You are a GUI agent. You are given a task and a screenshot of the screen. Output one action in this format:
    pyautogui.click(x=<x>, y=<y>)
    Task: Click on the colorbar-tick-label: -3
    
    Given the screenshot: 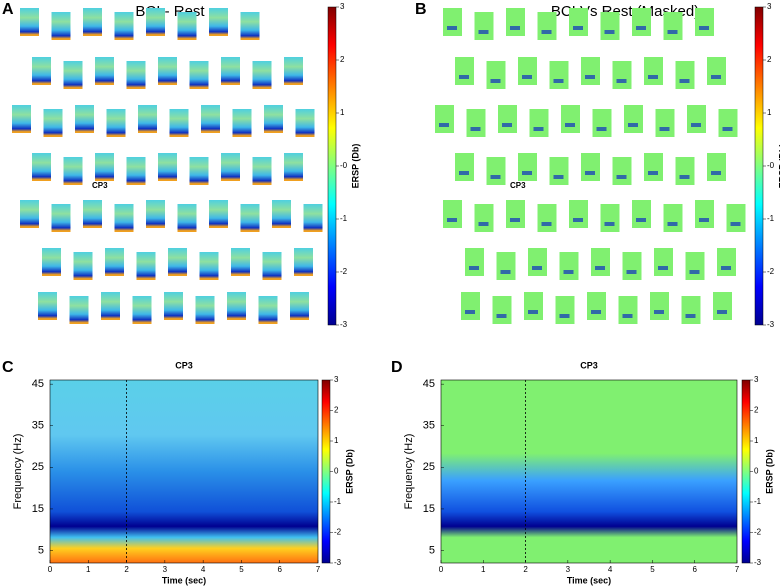 What is the action you would take?
    pyautogui.click(x=771, y=324)
    